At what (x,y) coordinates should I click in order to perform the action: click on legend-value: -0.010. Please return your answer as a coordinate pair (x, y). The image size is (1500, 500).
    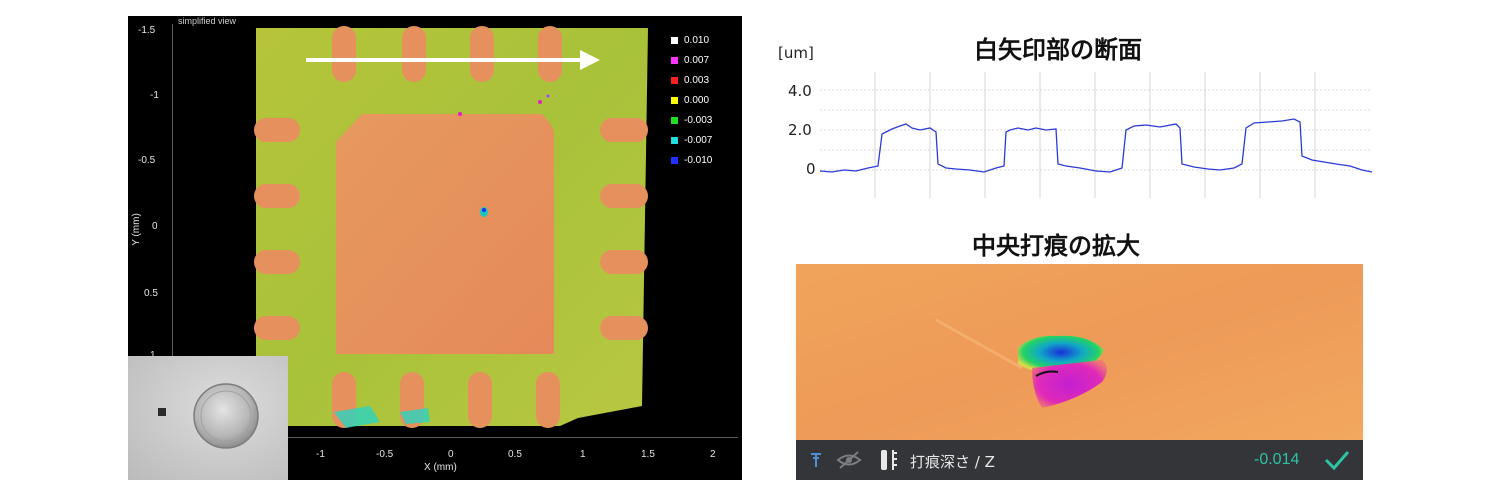
    Looking at the image, I should click on (698, 160).